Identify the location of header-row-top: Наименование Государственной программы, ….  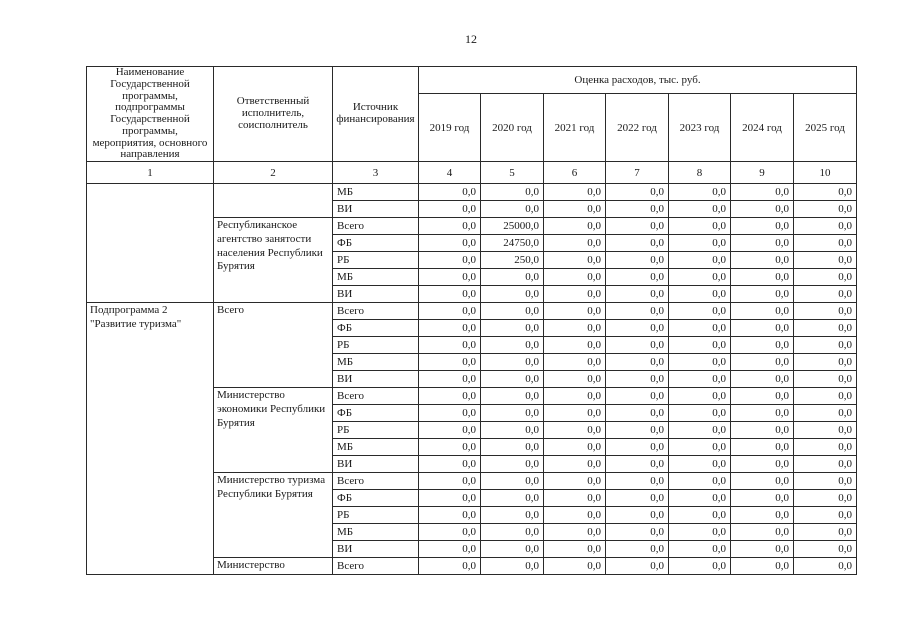
(472, 114).